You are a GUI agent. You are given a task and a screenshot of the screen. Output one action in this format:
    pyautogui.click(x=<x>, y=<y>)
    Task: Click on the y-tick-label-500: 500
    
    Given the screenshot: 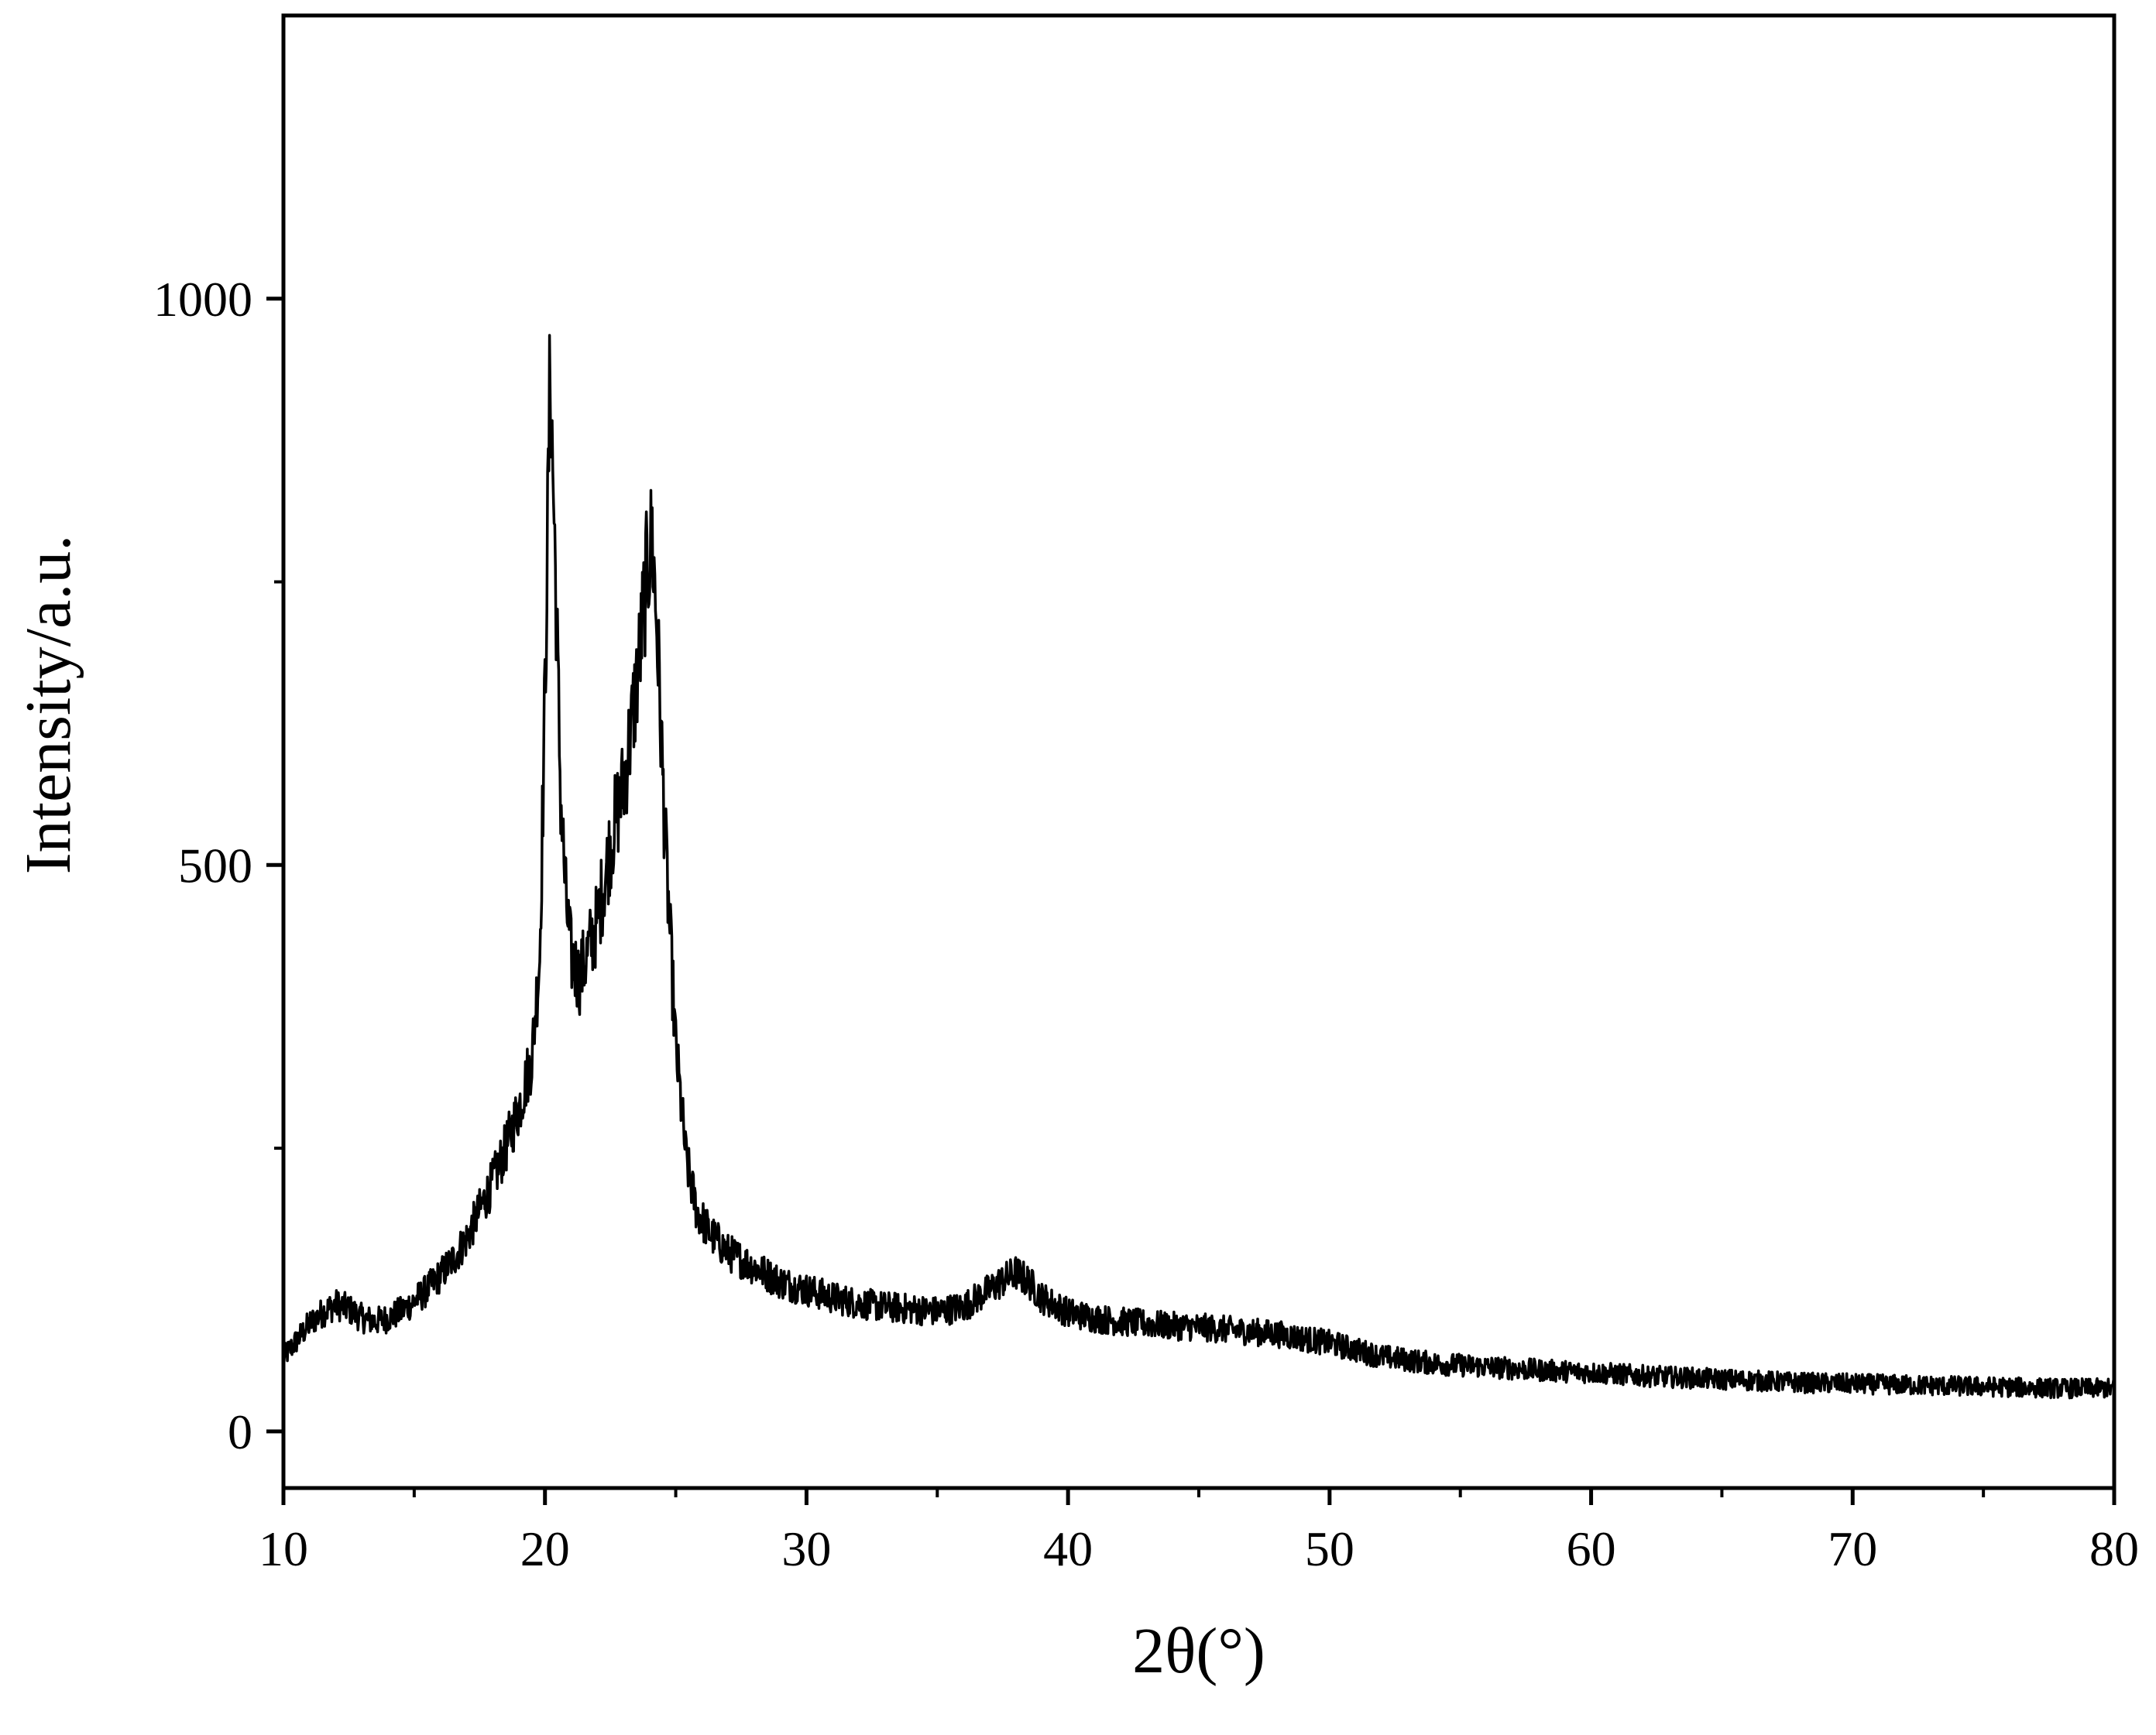 What is the action you would take?
    pyautogui.click(x=215, y=866)
    